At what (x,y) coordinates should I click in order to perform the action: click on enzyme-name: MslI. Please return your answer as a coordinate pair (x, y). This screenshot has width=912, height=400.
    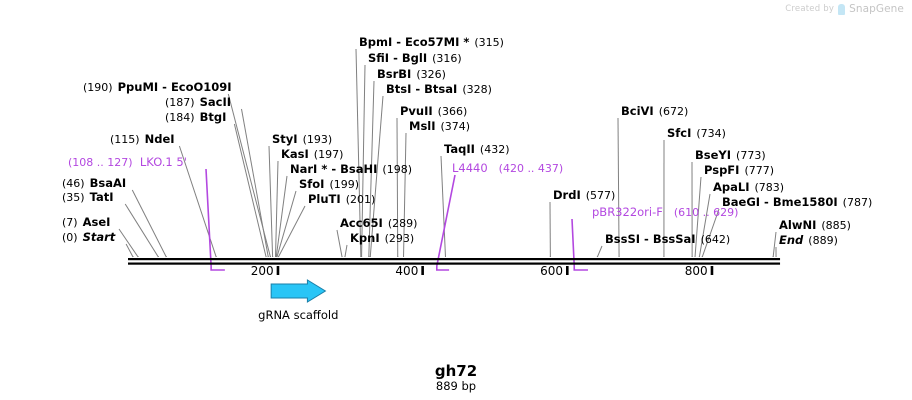
    Looking at the image, I should click on (422, 126).